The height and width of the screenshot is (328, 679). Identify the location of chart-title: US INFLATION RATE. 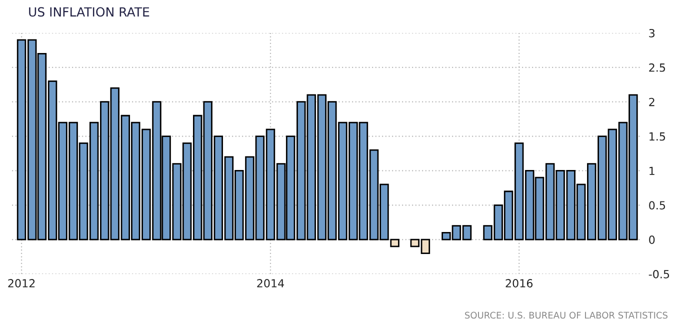
(89, 12).